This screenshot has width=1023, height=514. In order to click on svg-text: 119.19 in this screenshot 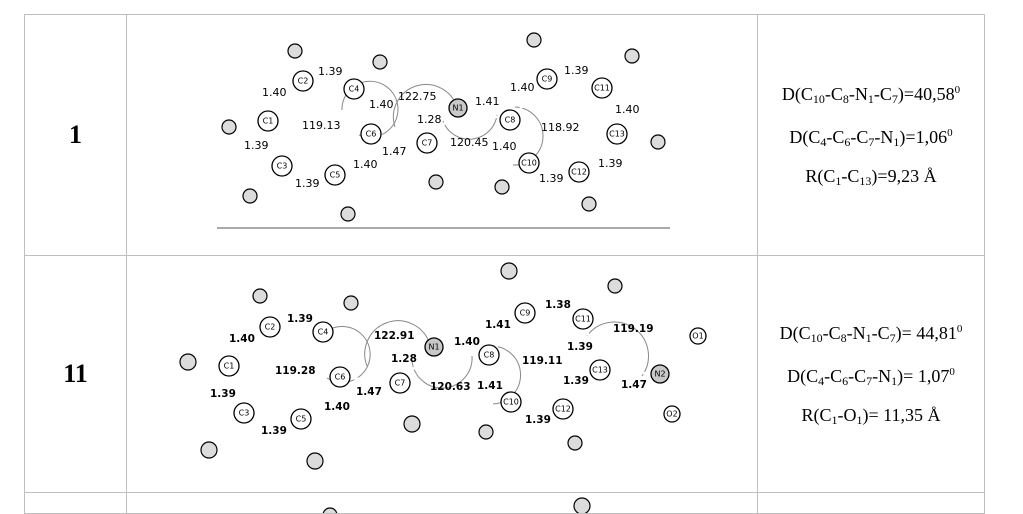, I will do `click(633, 329)`.